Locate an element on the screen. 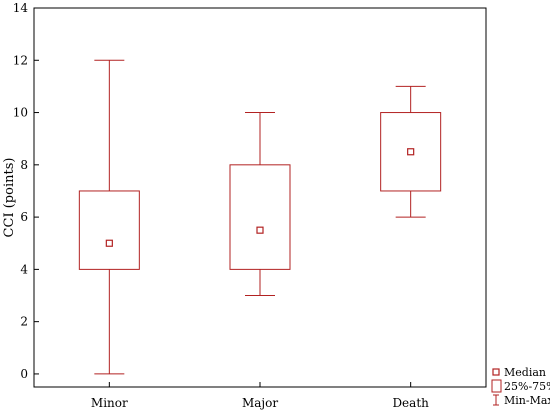 Image resolution: width=550 pixels, height=412 pixels. y-tick-label: 0 is located at coordinates (24, 374).